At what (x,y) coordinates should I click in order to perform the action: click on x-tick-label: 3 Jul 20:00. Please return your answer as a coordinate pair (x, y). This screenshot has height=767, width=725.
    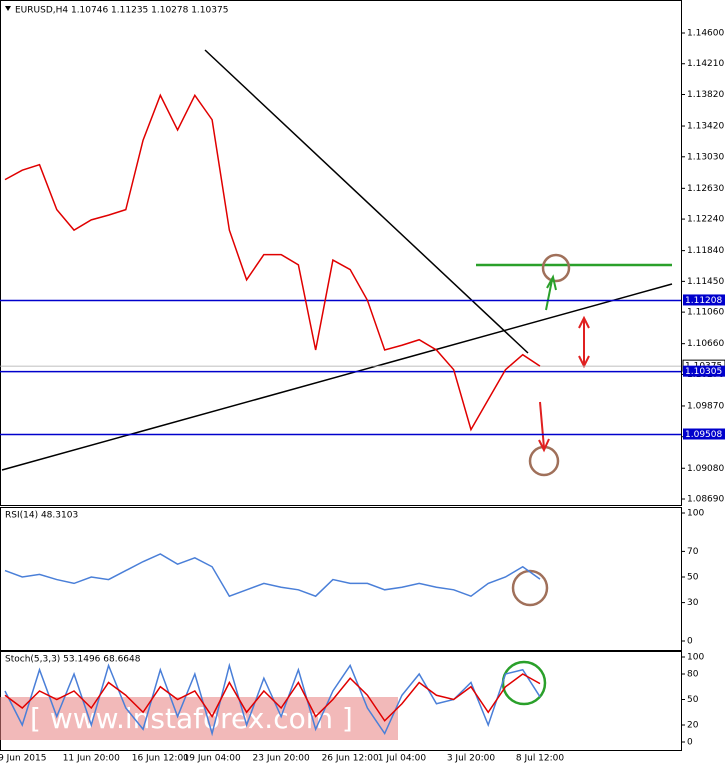
    Looking at the image, I should click on (471, 759).